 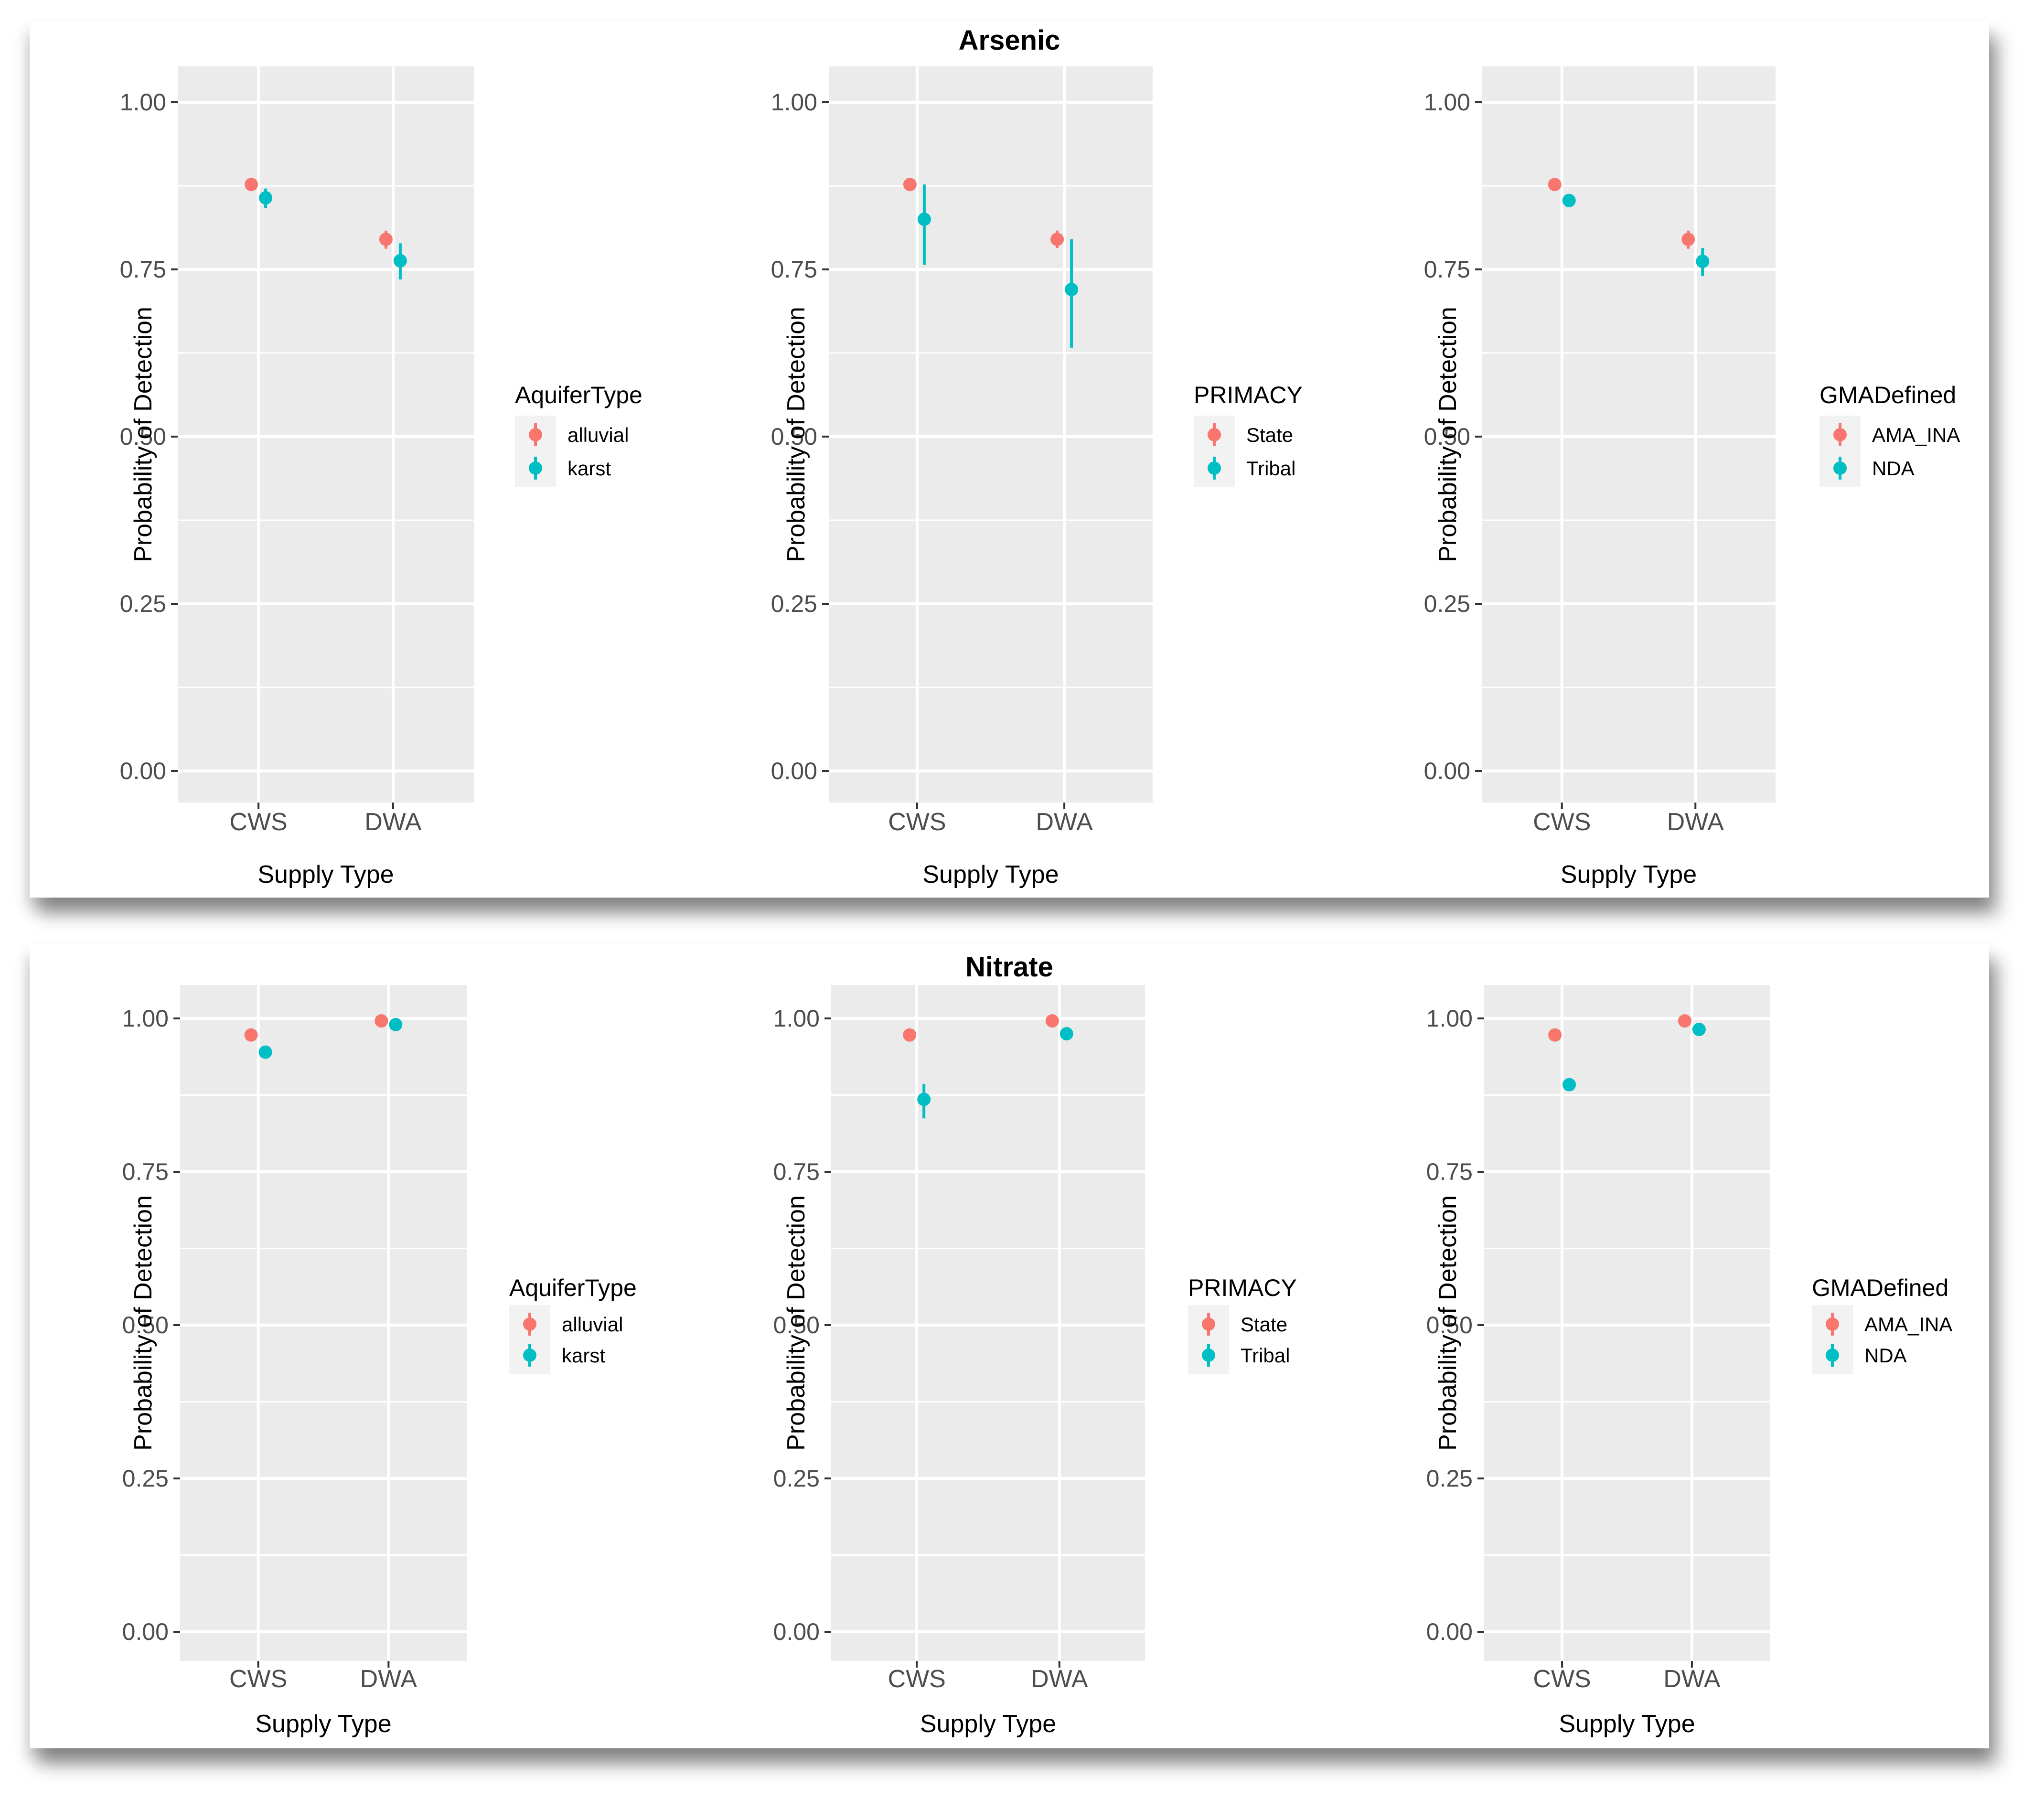 What do you see at coordinates (1010, 40) in the screenshot?
I see `chart-title: Arsenic` at bounding box center [1010, 40].